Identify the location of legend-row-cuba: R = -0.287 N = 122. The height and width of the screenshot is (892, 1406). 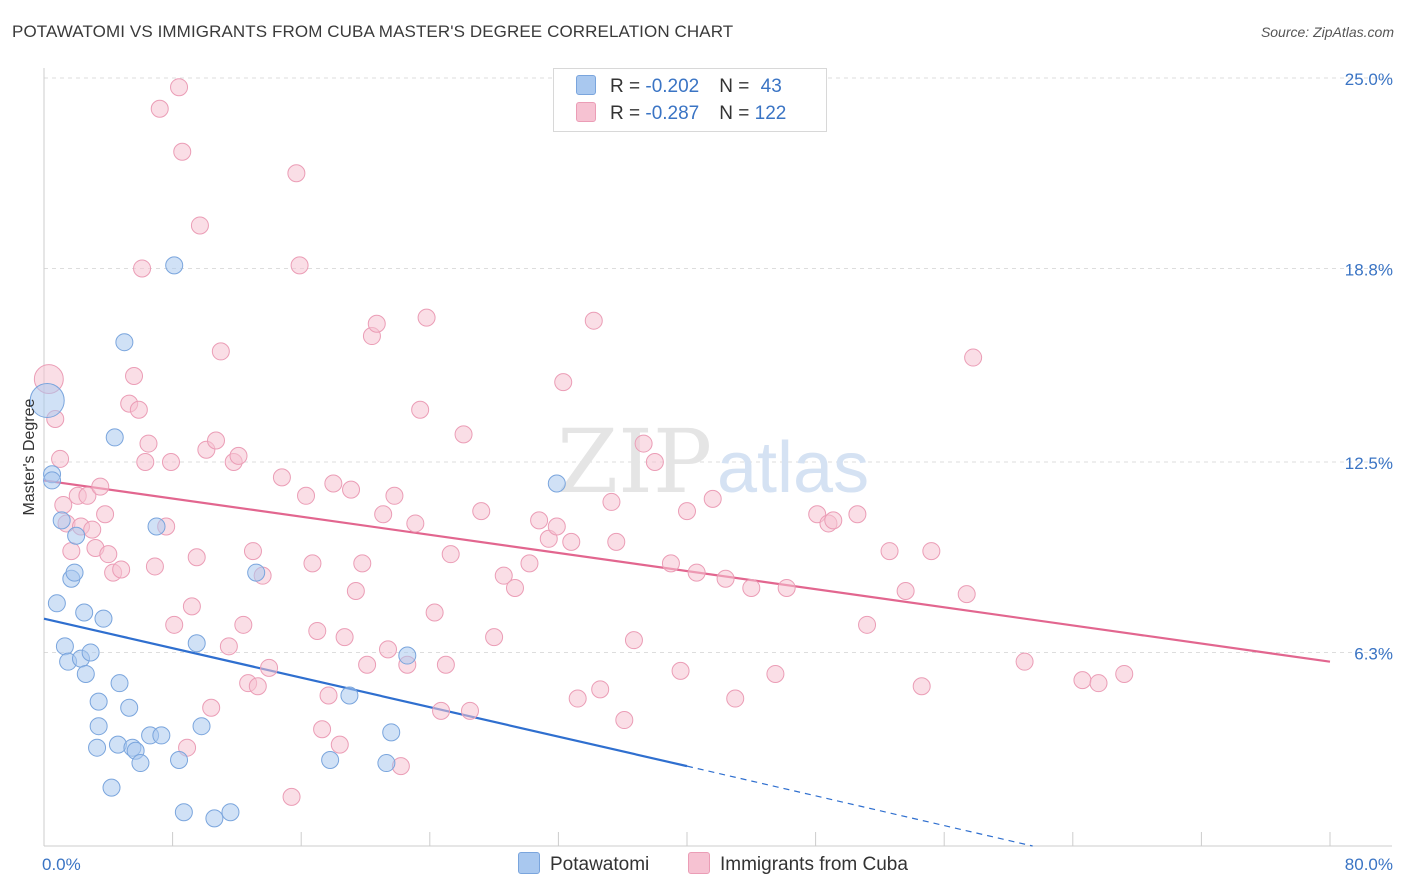
(681, 113).